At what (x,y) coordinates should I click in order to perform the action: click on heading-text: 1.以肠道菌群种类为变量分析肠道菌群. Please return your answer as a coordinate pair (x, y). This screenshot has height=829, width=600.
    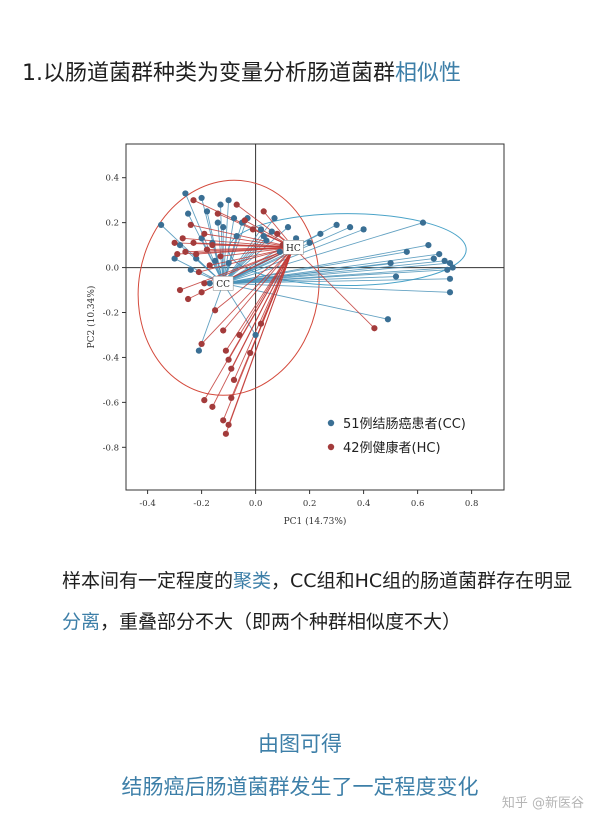
    Looking at the image, I should click on (208, 73).